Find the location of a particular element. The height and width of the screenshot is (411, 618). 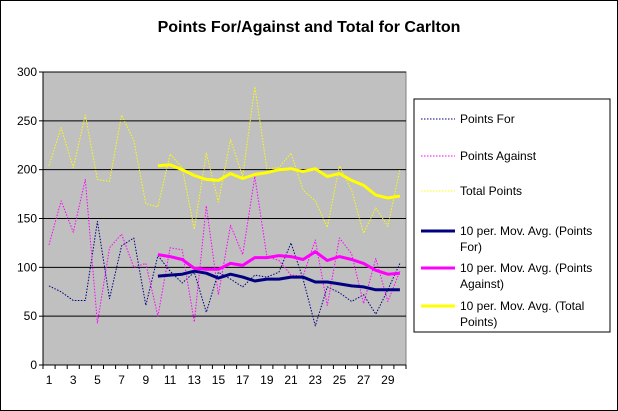

y-tick-label: 50 is located at coordinates (31, 316).